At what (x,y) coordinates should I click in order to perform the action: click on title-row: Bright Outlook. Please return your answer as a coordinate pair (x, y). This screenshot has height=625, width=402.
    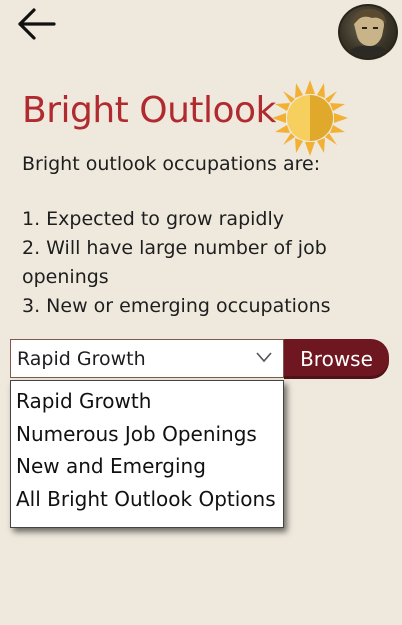
    Looking at the image, I should click on (192, 118).